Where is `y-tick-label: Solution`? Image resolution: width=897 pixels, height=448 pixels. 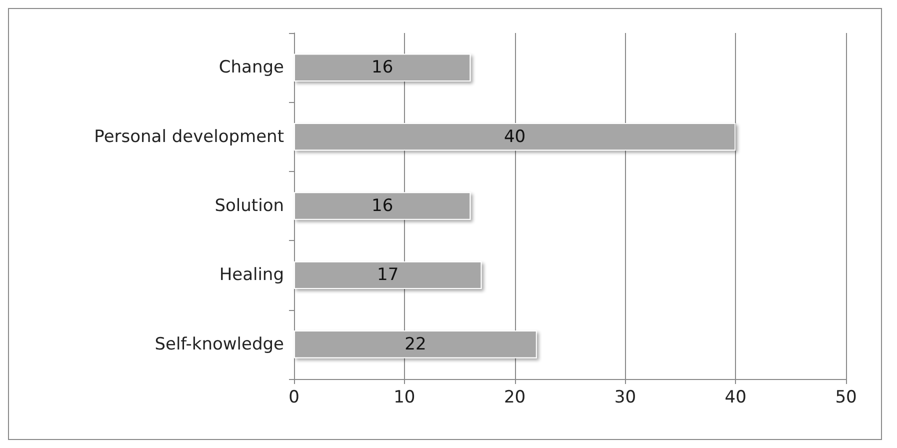 y-tick-label: Solution is located at coordinates (249, 206).